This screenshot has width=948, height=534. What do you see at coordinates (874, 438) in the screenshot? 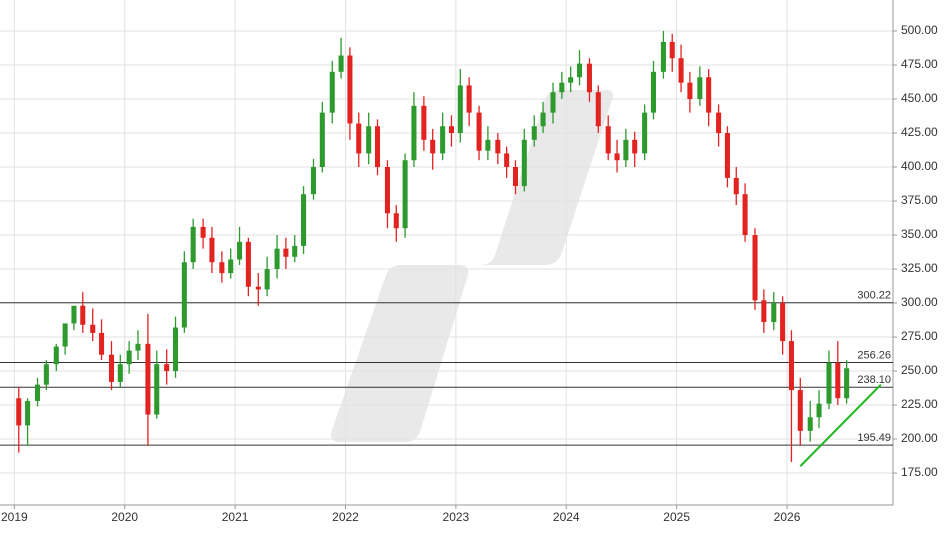
I see `level-label: 195.49` at bounding box center [874, 438].